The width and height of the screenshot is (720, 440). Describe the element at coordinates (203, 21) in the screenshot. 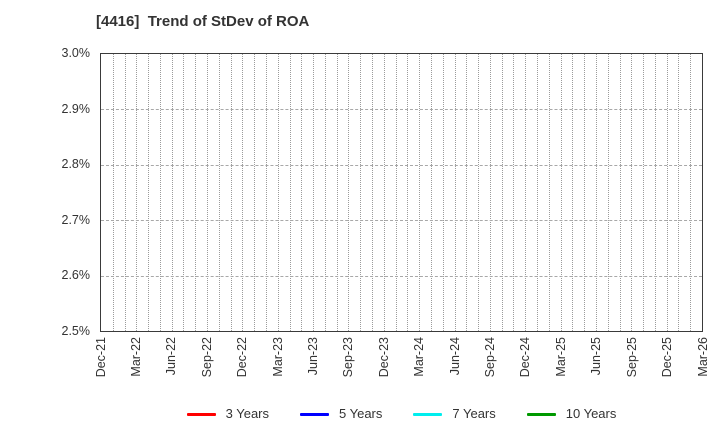

I see `chart-title: [4416] Trend of StDev of ROA` at that location.